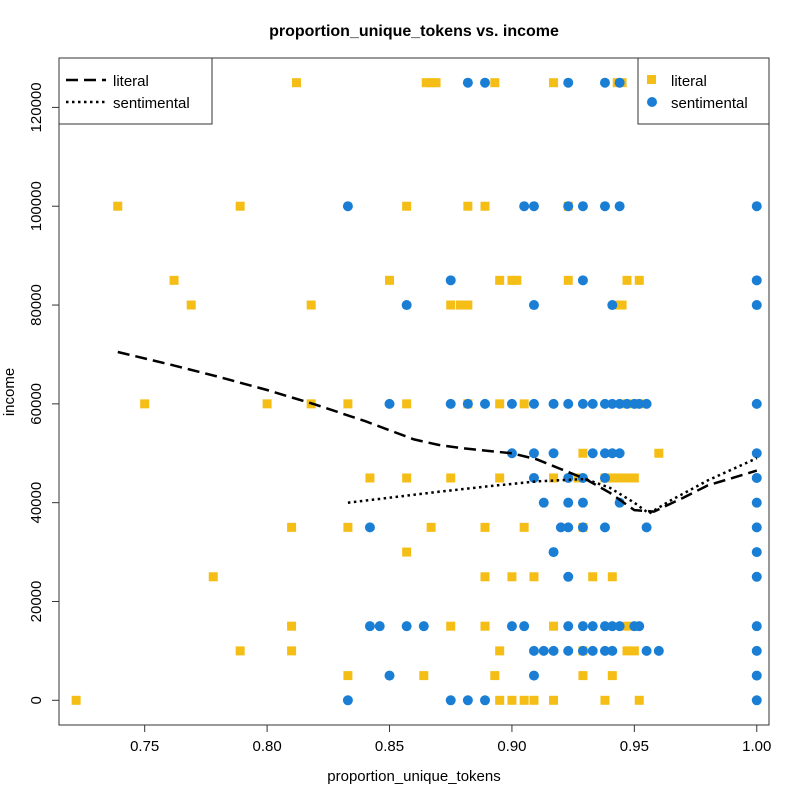  I want to click on y-tick-label: 60000, so click(36, 404).